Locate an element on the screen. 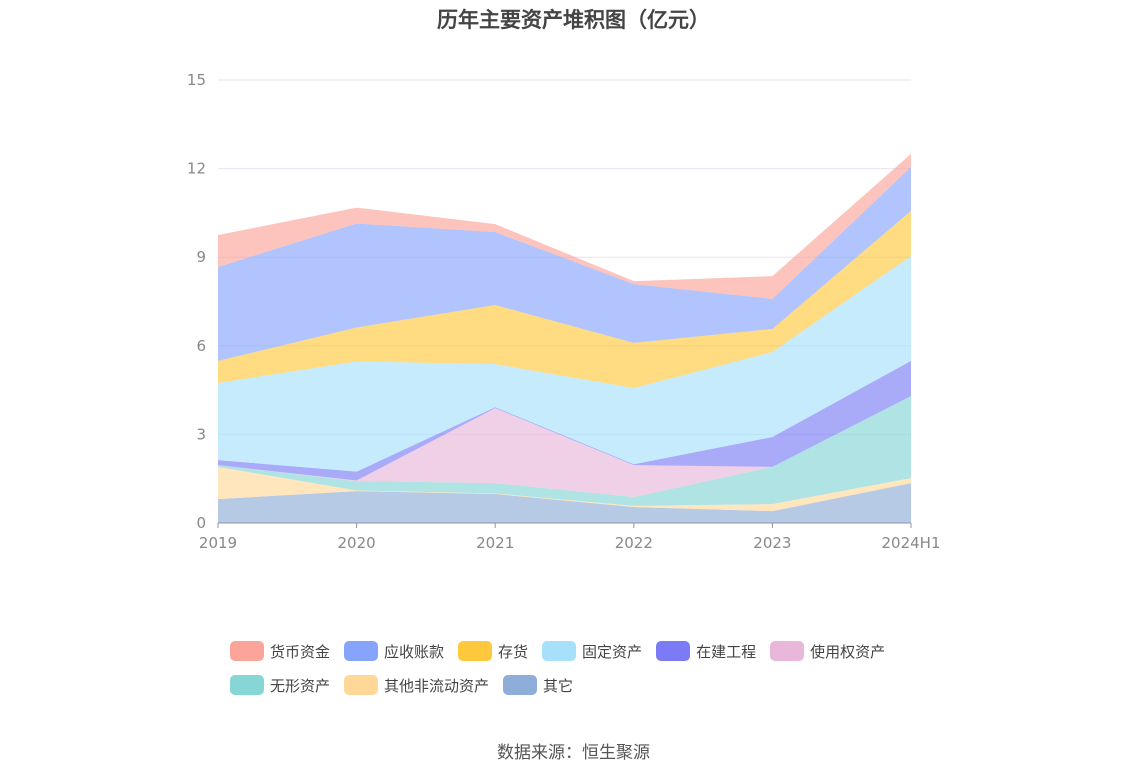 The width and height of the screenshot is (1147, 776). legend-item: 其它 is located at coordinates (538, 685).